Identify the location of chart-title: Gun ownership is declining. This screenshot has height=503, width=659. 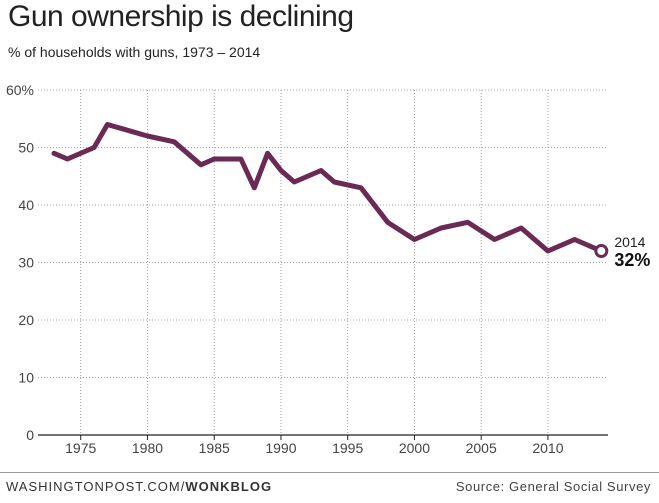
(181, 16).